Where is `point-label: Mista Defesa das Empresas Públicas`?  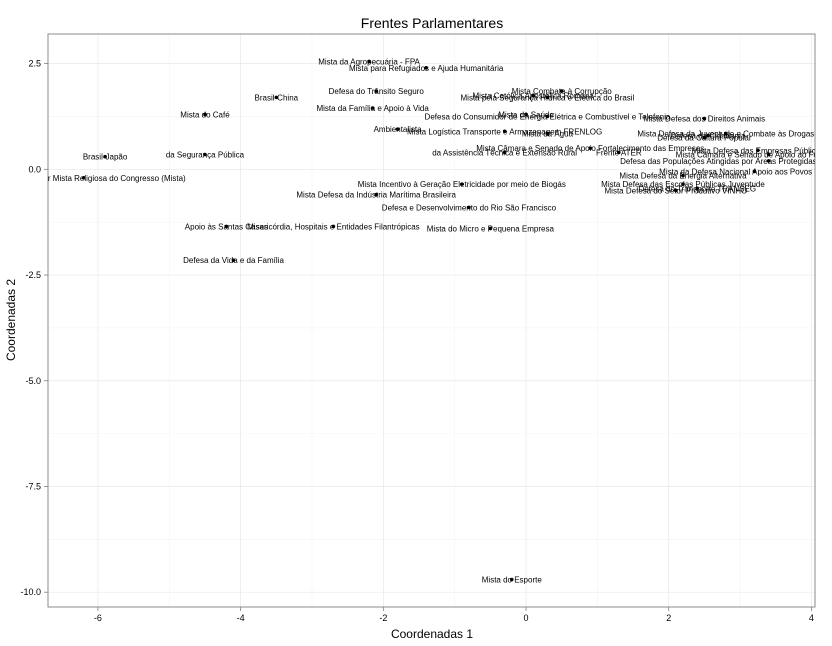 point-label: Mista Defesa das Empresas Públicas is located at coordinates (758, 150).